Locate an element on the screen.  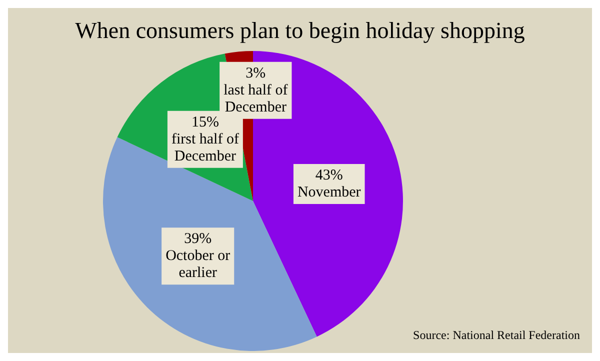
slice-label: last half of December is located at coordinates (256, 99).